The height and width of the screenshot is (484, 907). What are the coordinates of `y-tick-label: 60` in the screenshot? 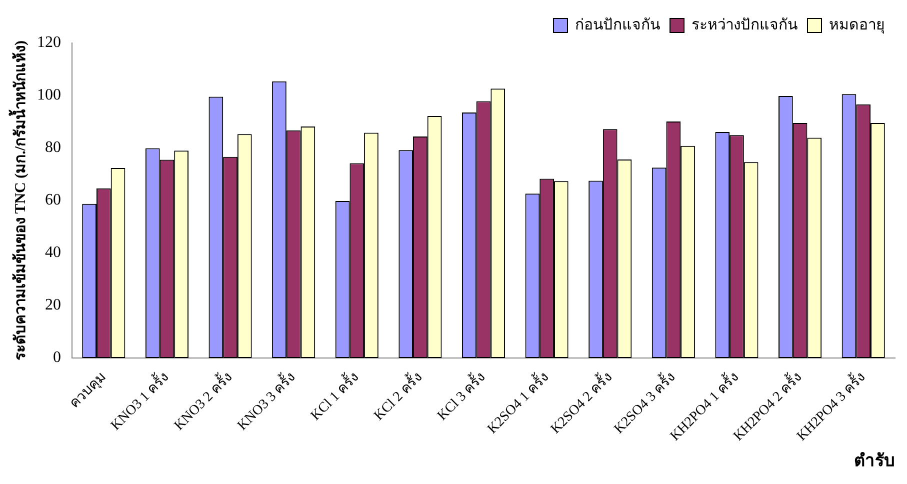 It's located at (53, 200).